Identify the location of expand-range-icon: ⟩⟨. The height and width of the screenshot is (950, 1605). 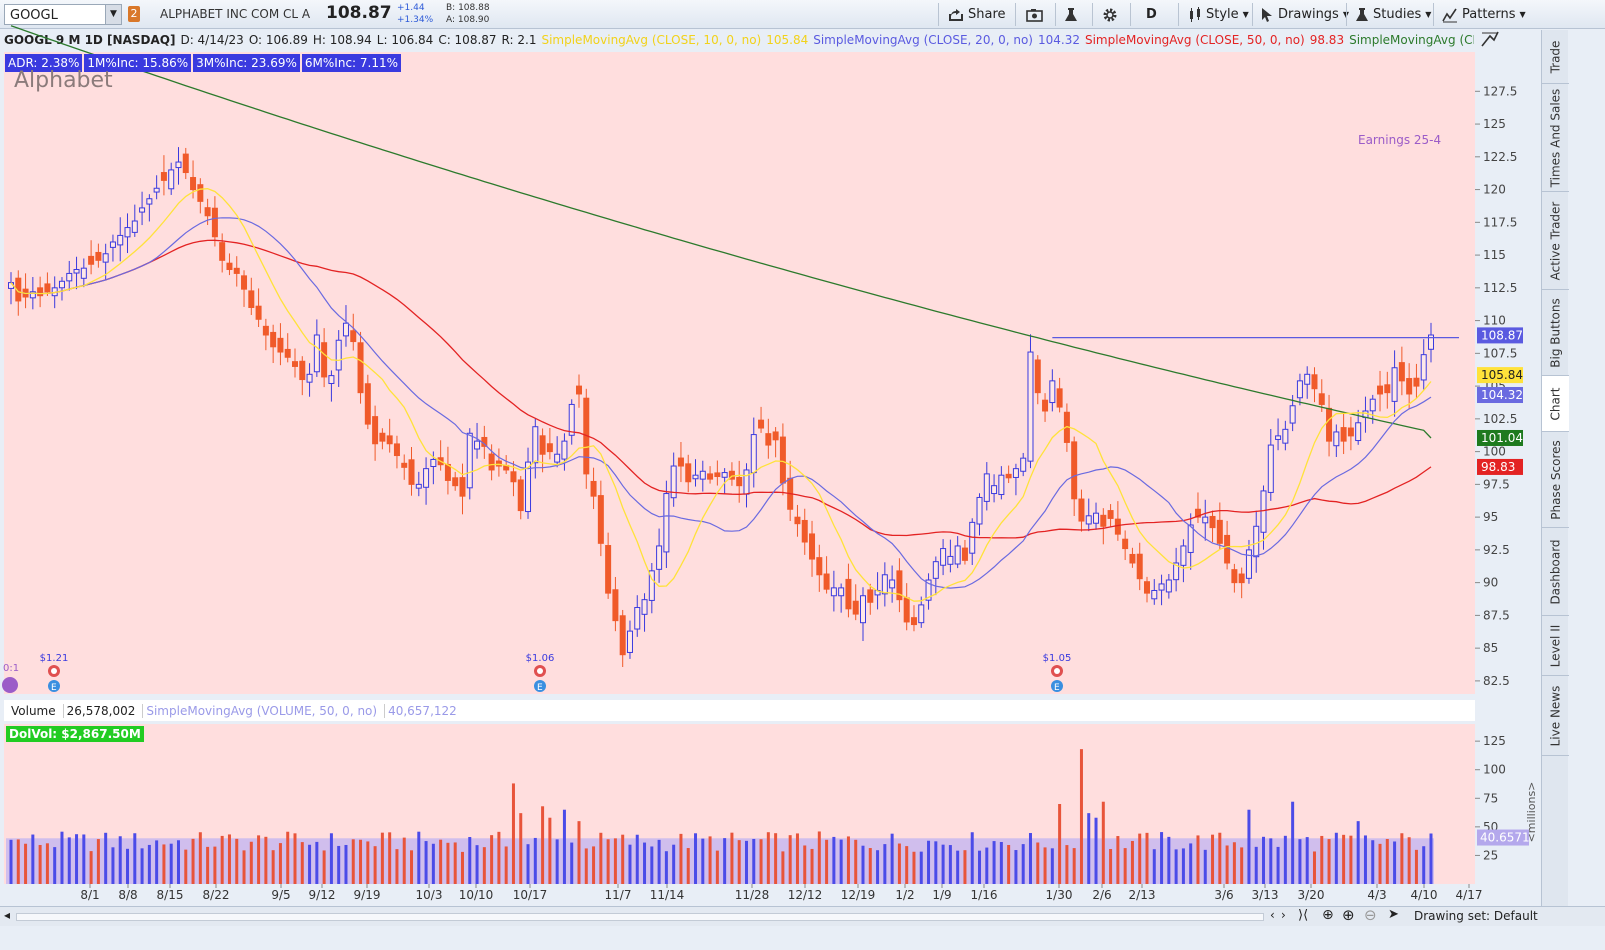
(1303, 915).